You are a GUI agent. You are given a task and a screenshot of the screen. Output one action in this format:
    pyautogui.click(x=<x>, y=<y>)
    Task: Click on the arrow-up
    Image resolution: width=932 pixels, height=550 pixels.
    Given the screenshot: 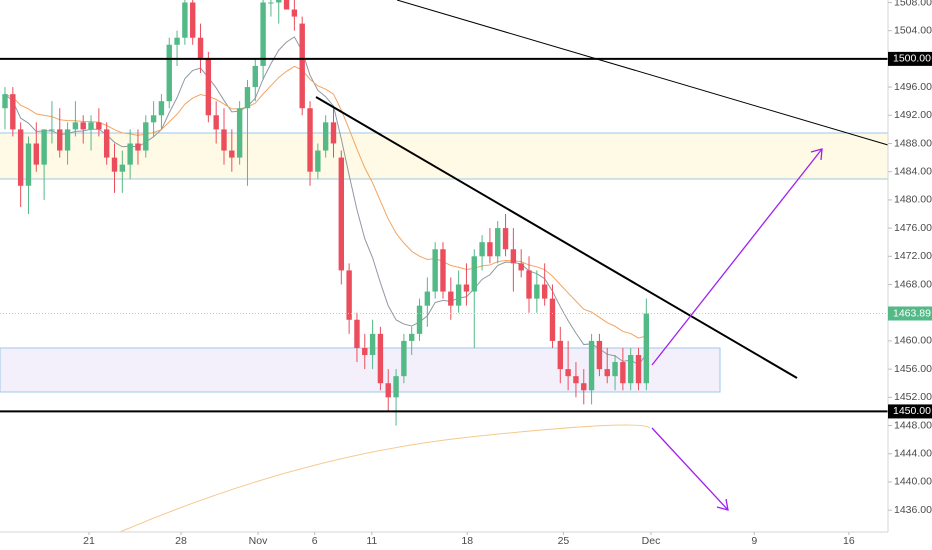 What is the action you would take?
    pyautogui.click(x=737, y=257)
    